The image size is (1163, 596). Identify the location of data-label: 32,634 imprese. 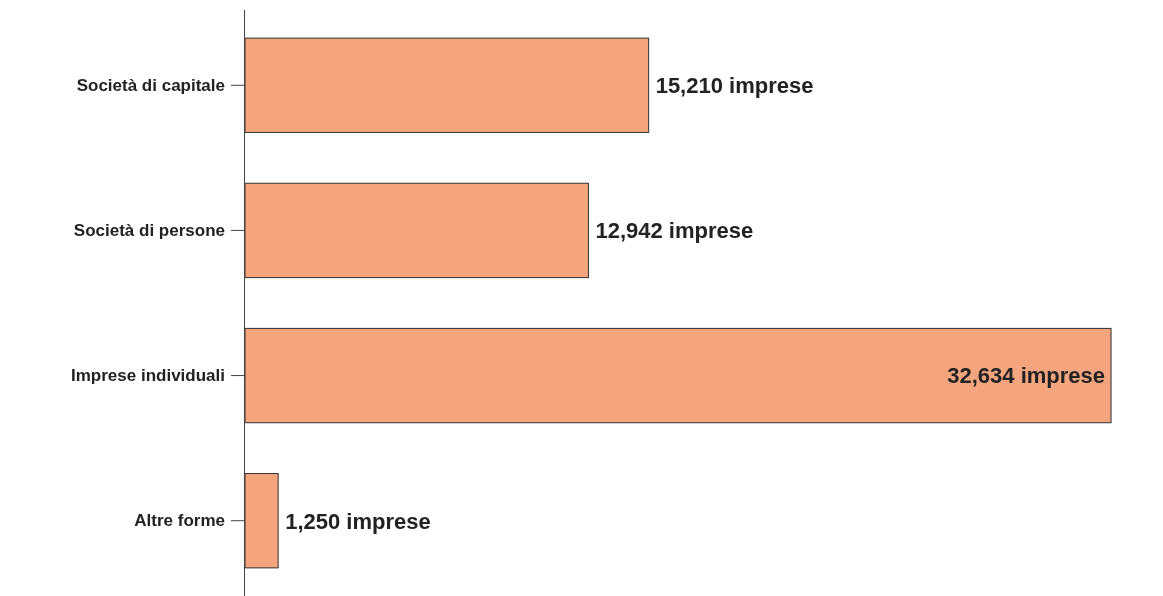
(1026, 376).